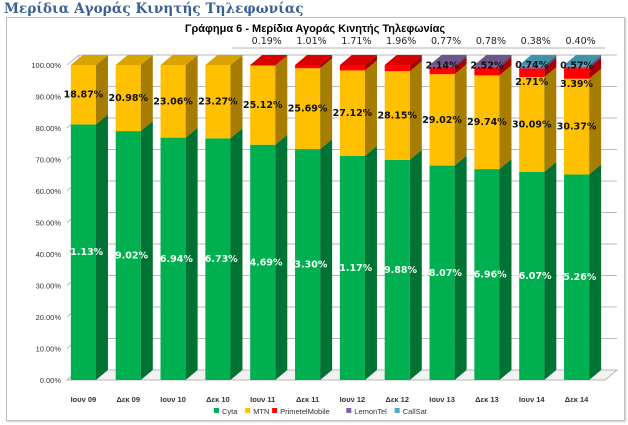  Describe the element at coordinates (262, 399) in the screenshot. I see `x-tick-label: Ιουν 11` at that location.